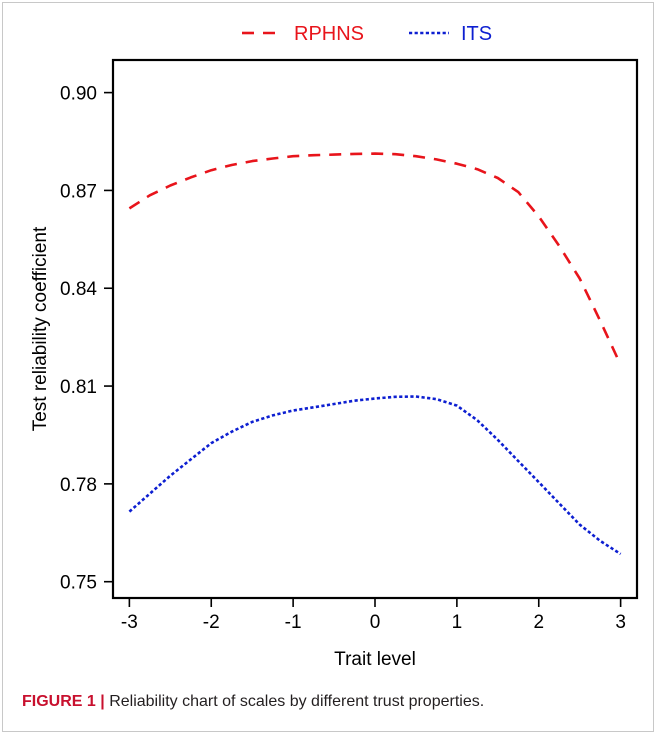  I want to click on y-axis-label: Test reliability coefficient, so click(40, 328).